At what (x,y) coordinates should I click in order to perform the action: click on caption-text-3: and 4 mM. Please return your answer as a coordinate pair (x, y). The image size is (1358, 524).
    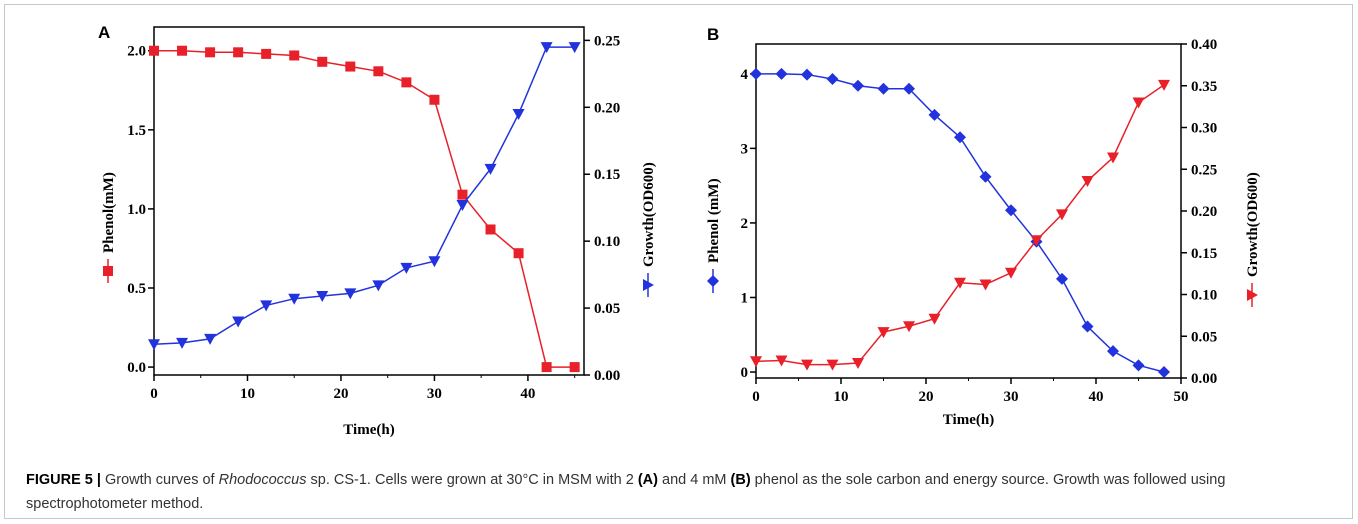
    Looking at the image, I should click on (694, 480).